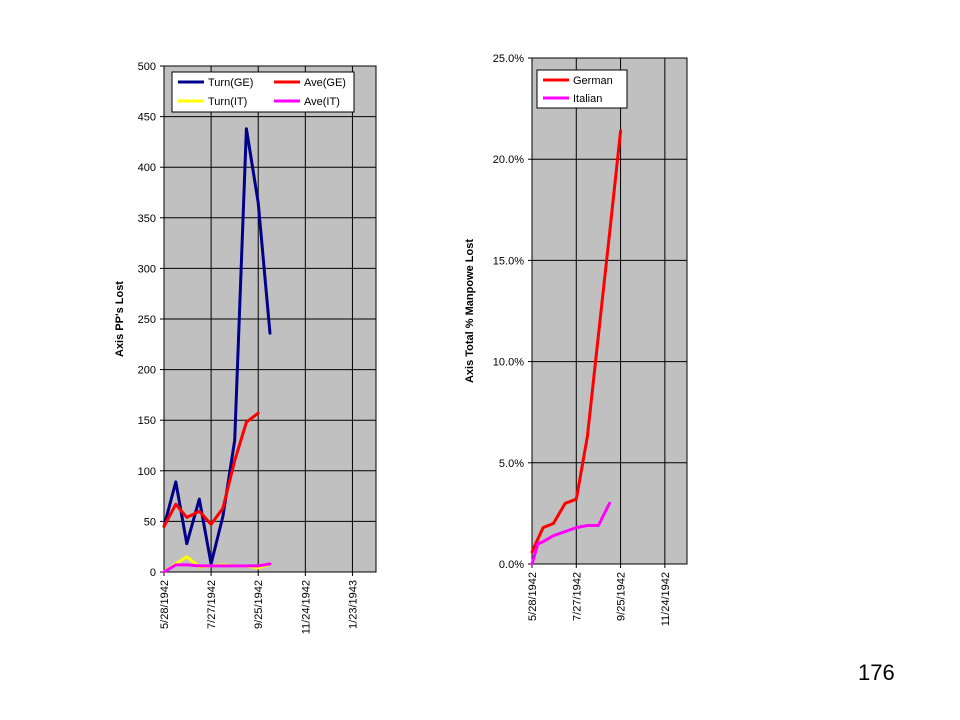  I want to click on legend-label: Ave(IT), so click(322, 102).